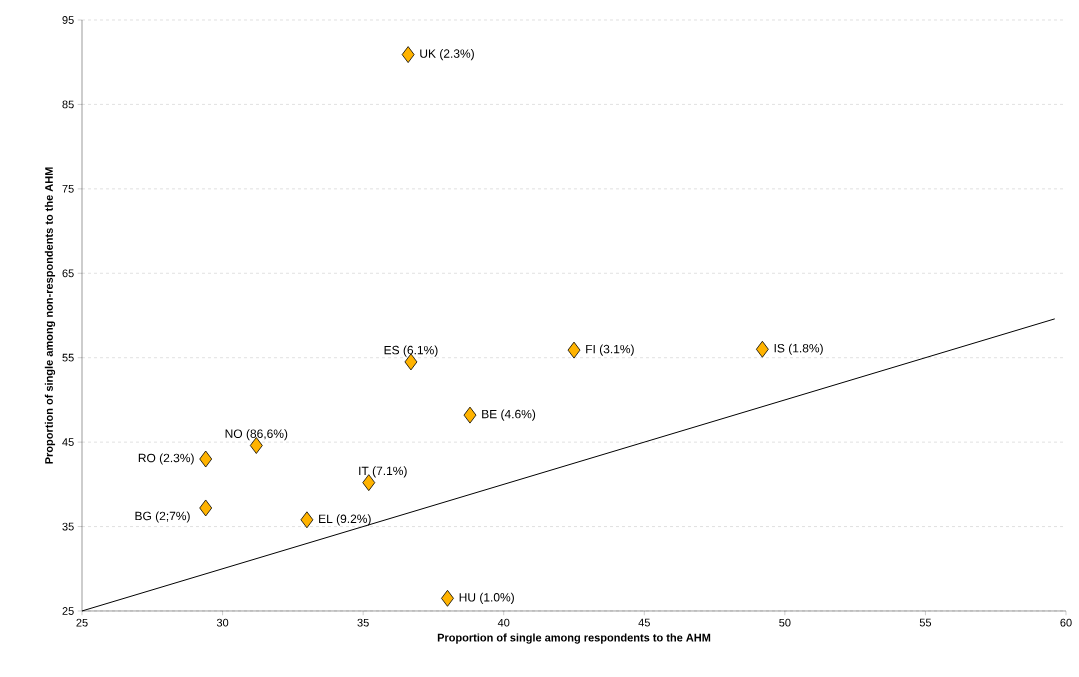 The width and height of the screenshot is (1079, 677). Describe the element at coordinates (256, 435) in the screenshot. I see `annotation: NO (86,6%)` at that location.